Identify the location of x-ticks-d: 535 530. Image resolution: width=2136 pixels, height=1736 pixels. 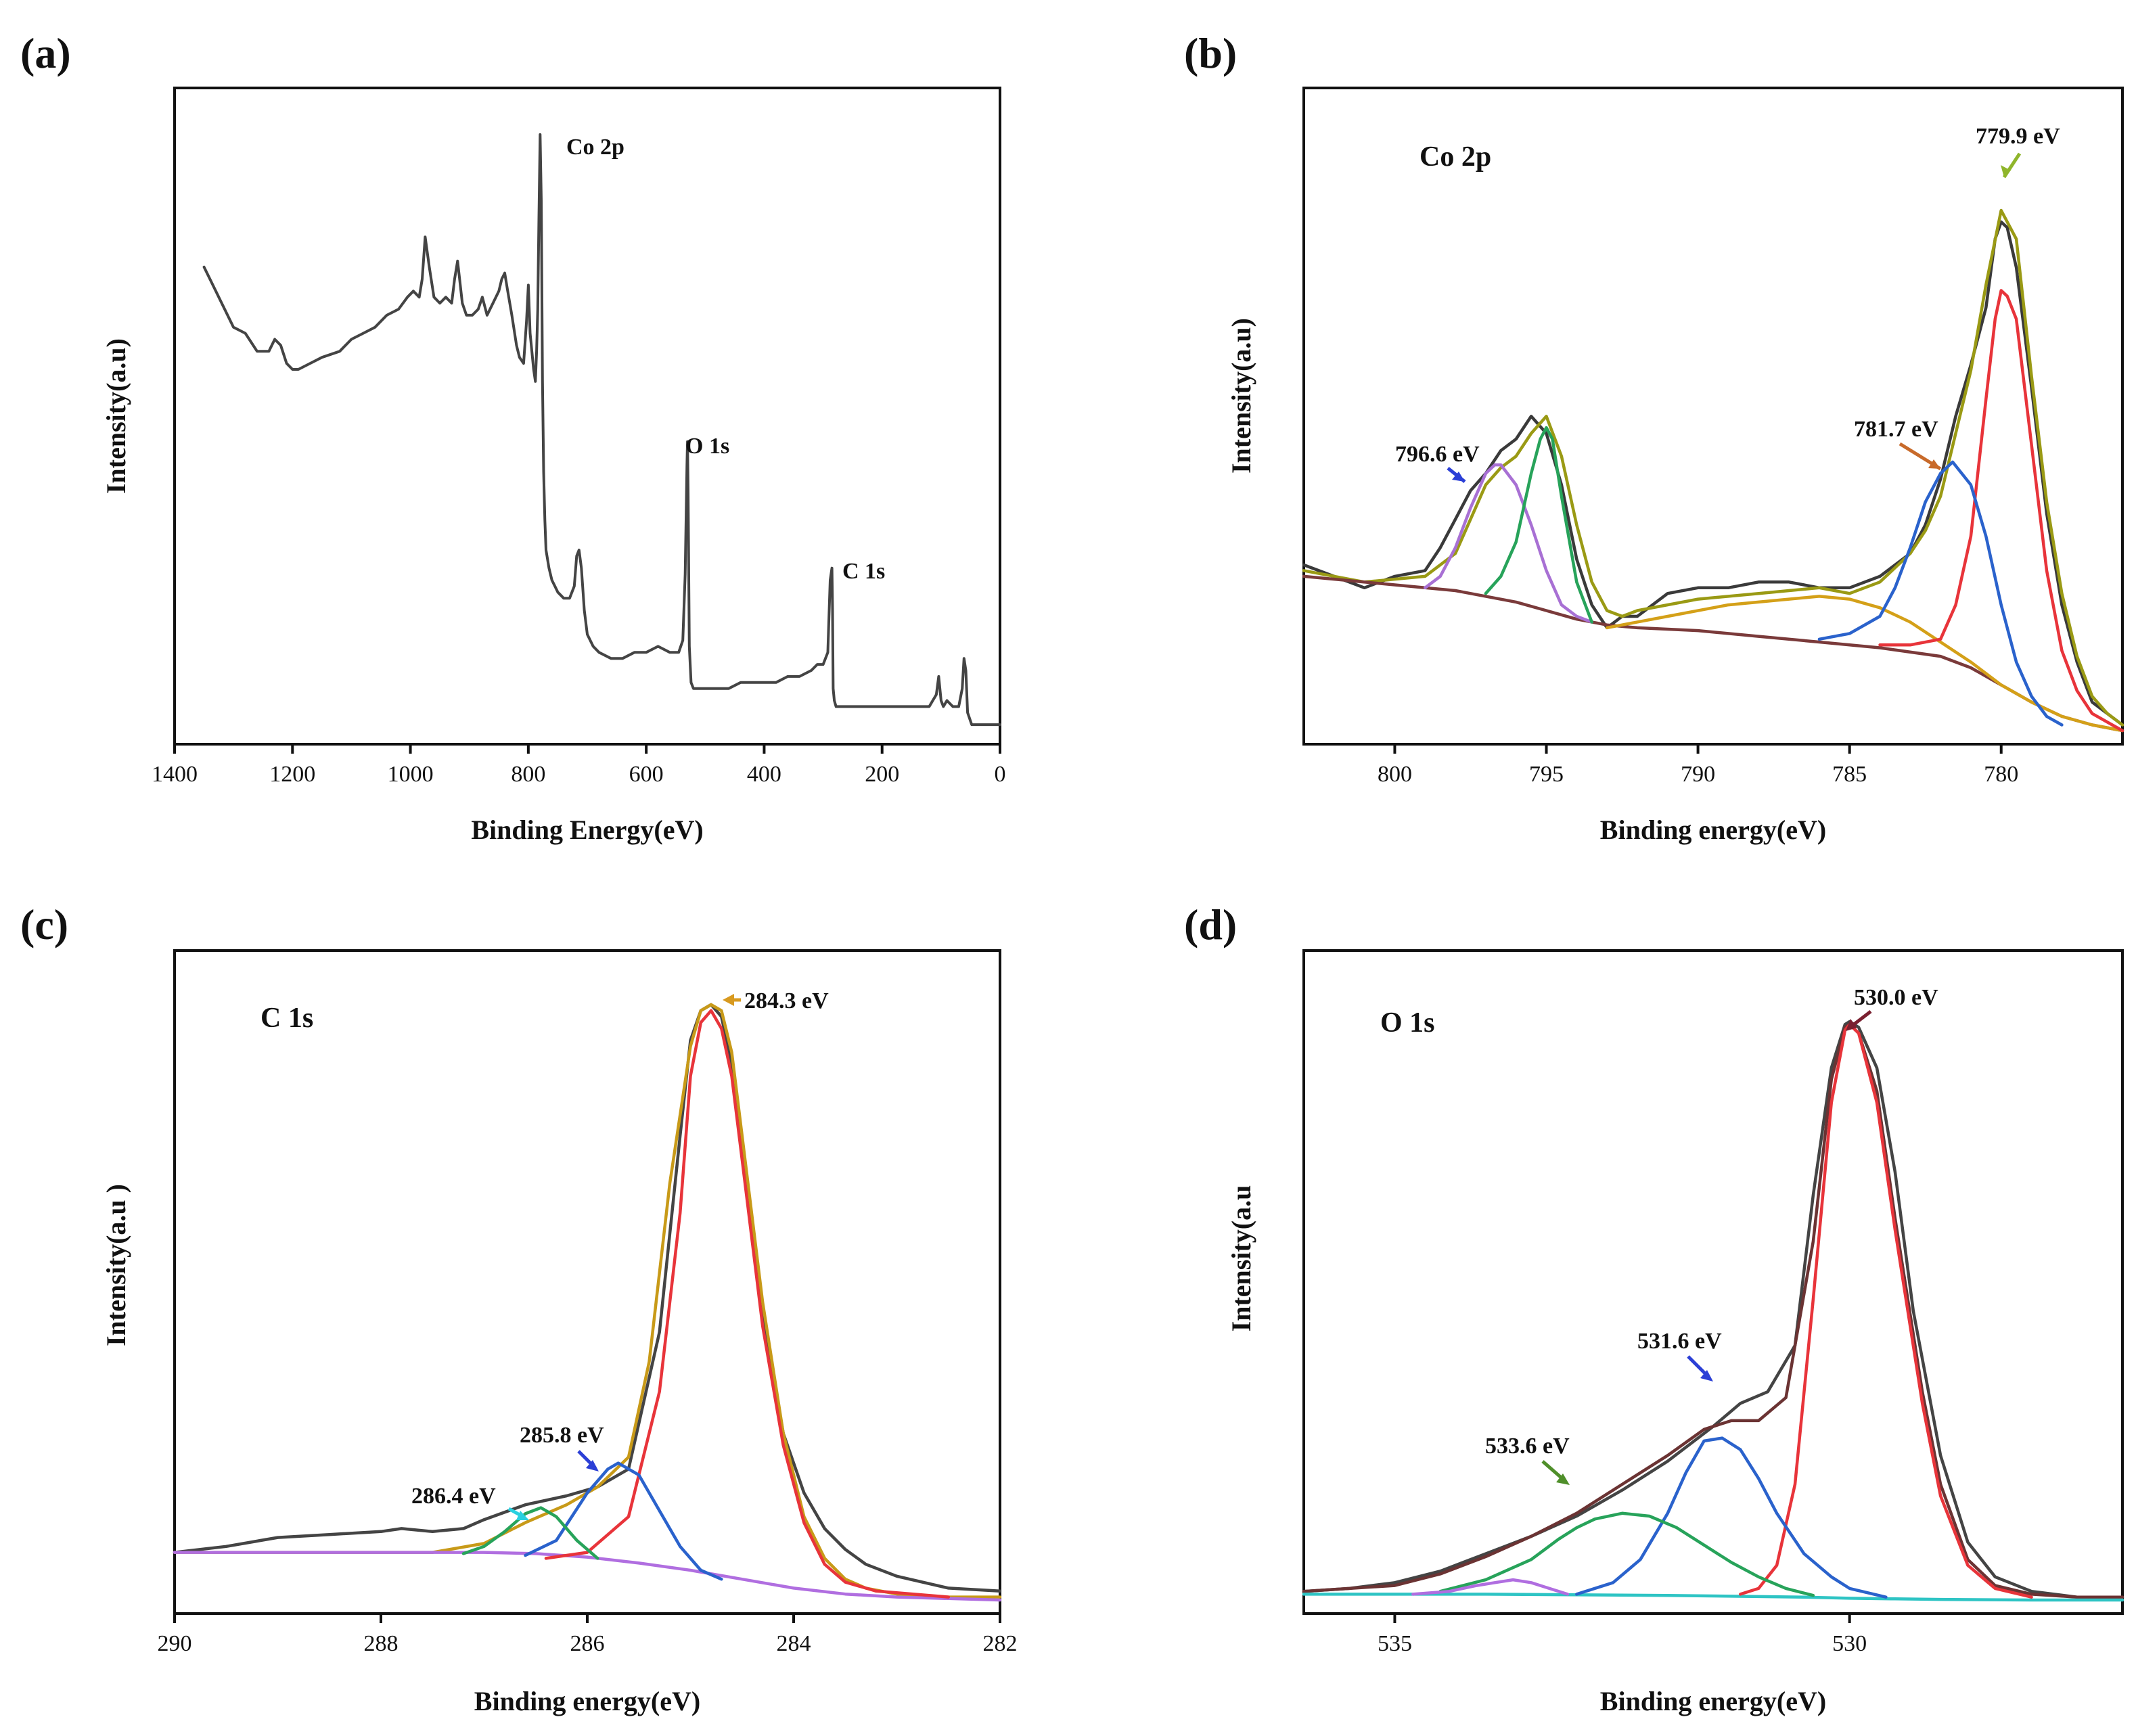
(1622, 1635).